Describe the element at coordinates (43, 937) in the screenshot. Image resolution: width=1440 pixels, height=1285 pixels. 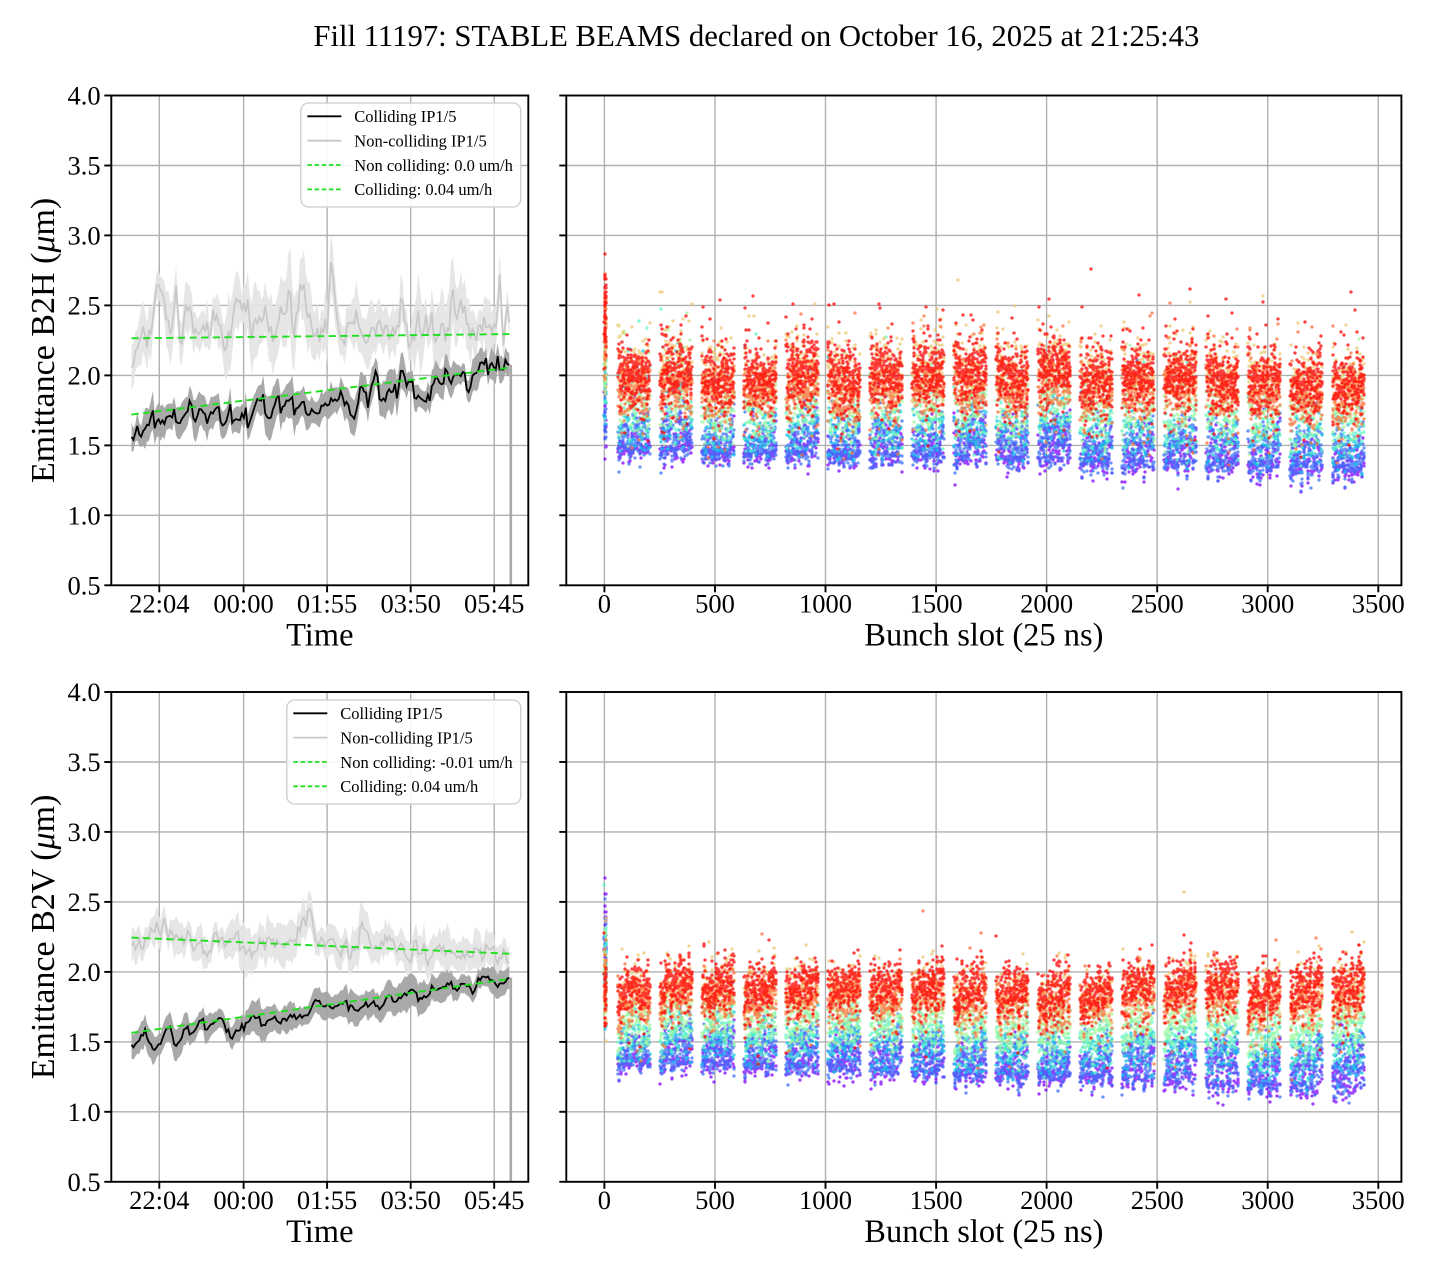
I see `svg-text: Emittance B2V (μm)` at that location.